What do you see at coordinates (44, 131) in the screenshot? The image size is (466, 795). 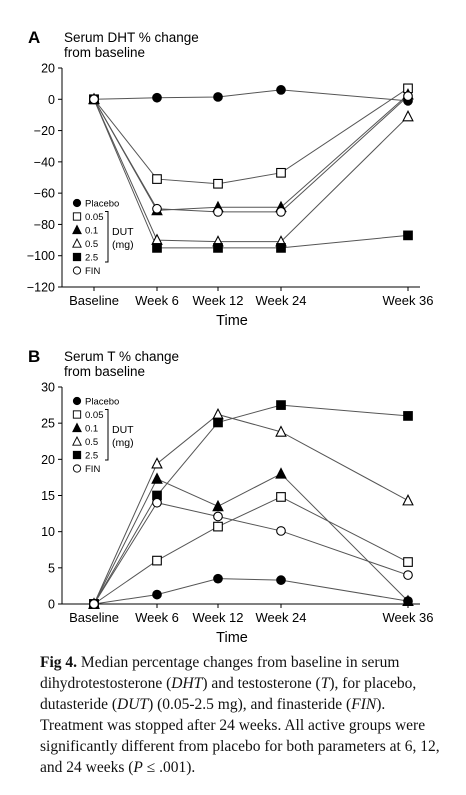 I see `y-tick-label: −20` at bounding box center [44, 131].